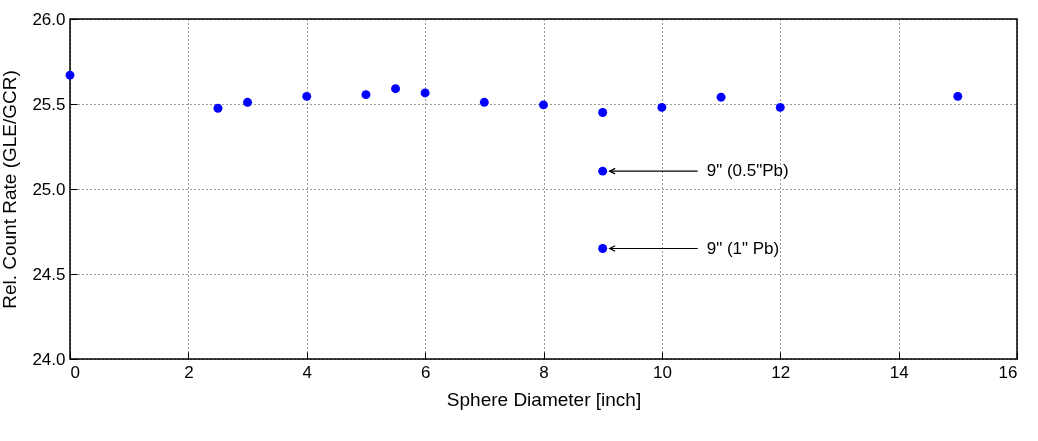 The width and height of the screenshot is (1038, 441). What do you see at coordinates (781, 372) in the screenshot?
I see `x-tick-label: 12` at bounding box center [781, 372].